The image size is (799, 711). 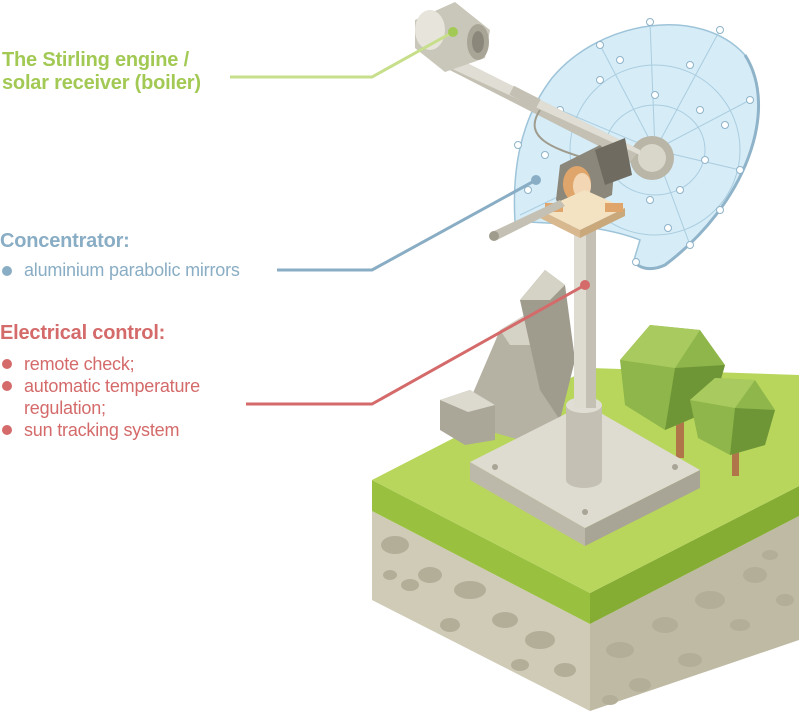 I want to click on soil-stones, so click(x=587, y=620).